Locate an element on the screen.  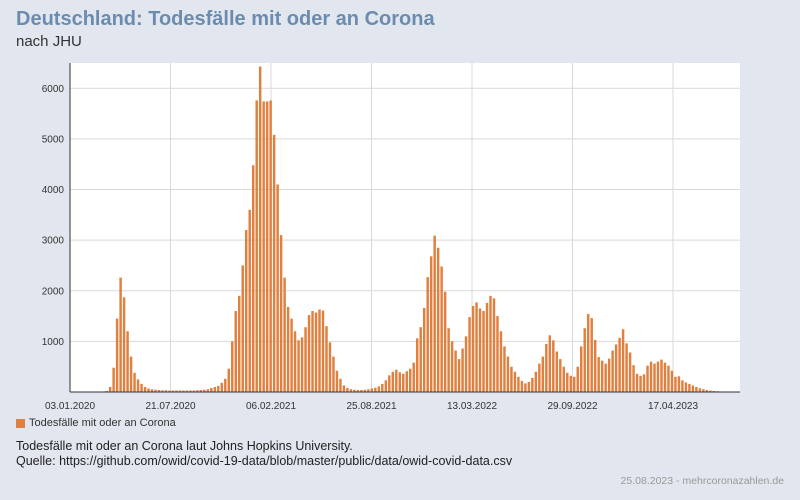
legend: Todesfälle mit oder an Corona is located at coordinates (96, 423).